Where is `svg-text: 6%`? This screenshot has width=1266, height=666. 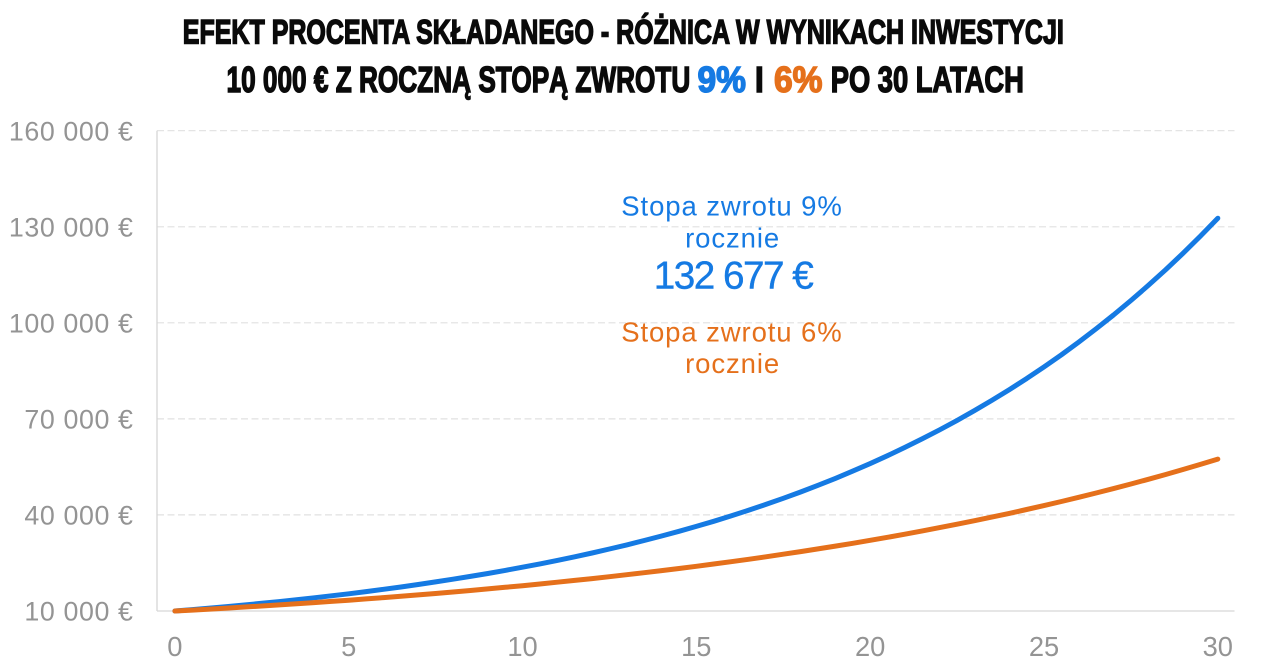 svg-text: 6% is located at coordinates (798, 80).